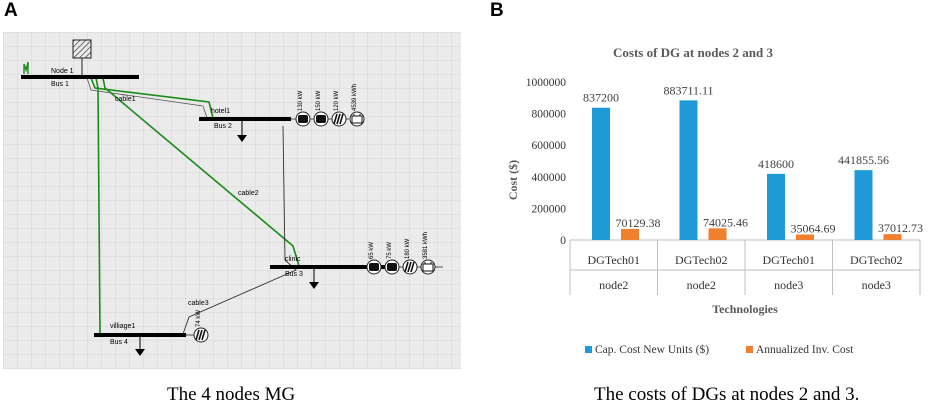 This screenshot has height=409, width=941. What do you see at coordinates (123, 326) in the screenshot?
I see `bus-name-village1: villiage1` at bounding box center [123, 326].